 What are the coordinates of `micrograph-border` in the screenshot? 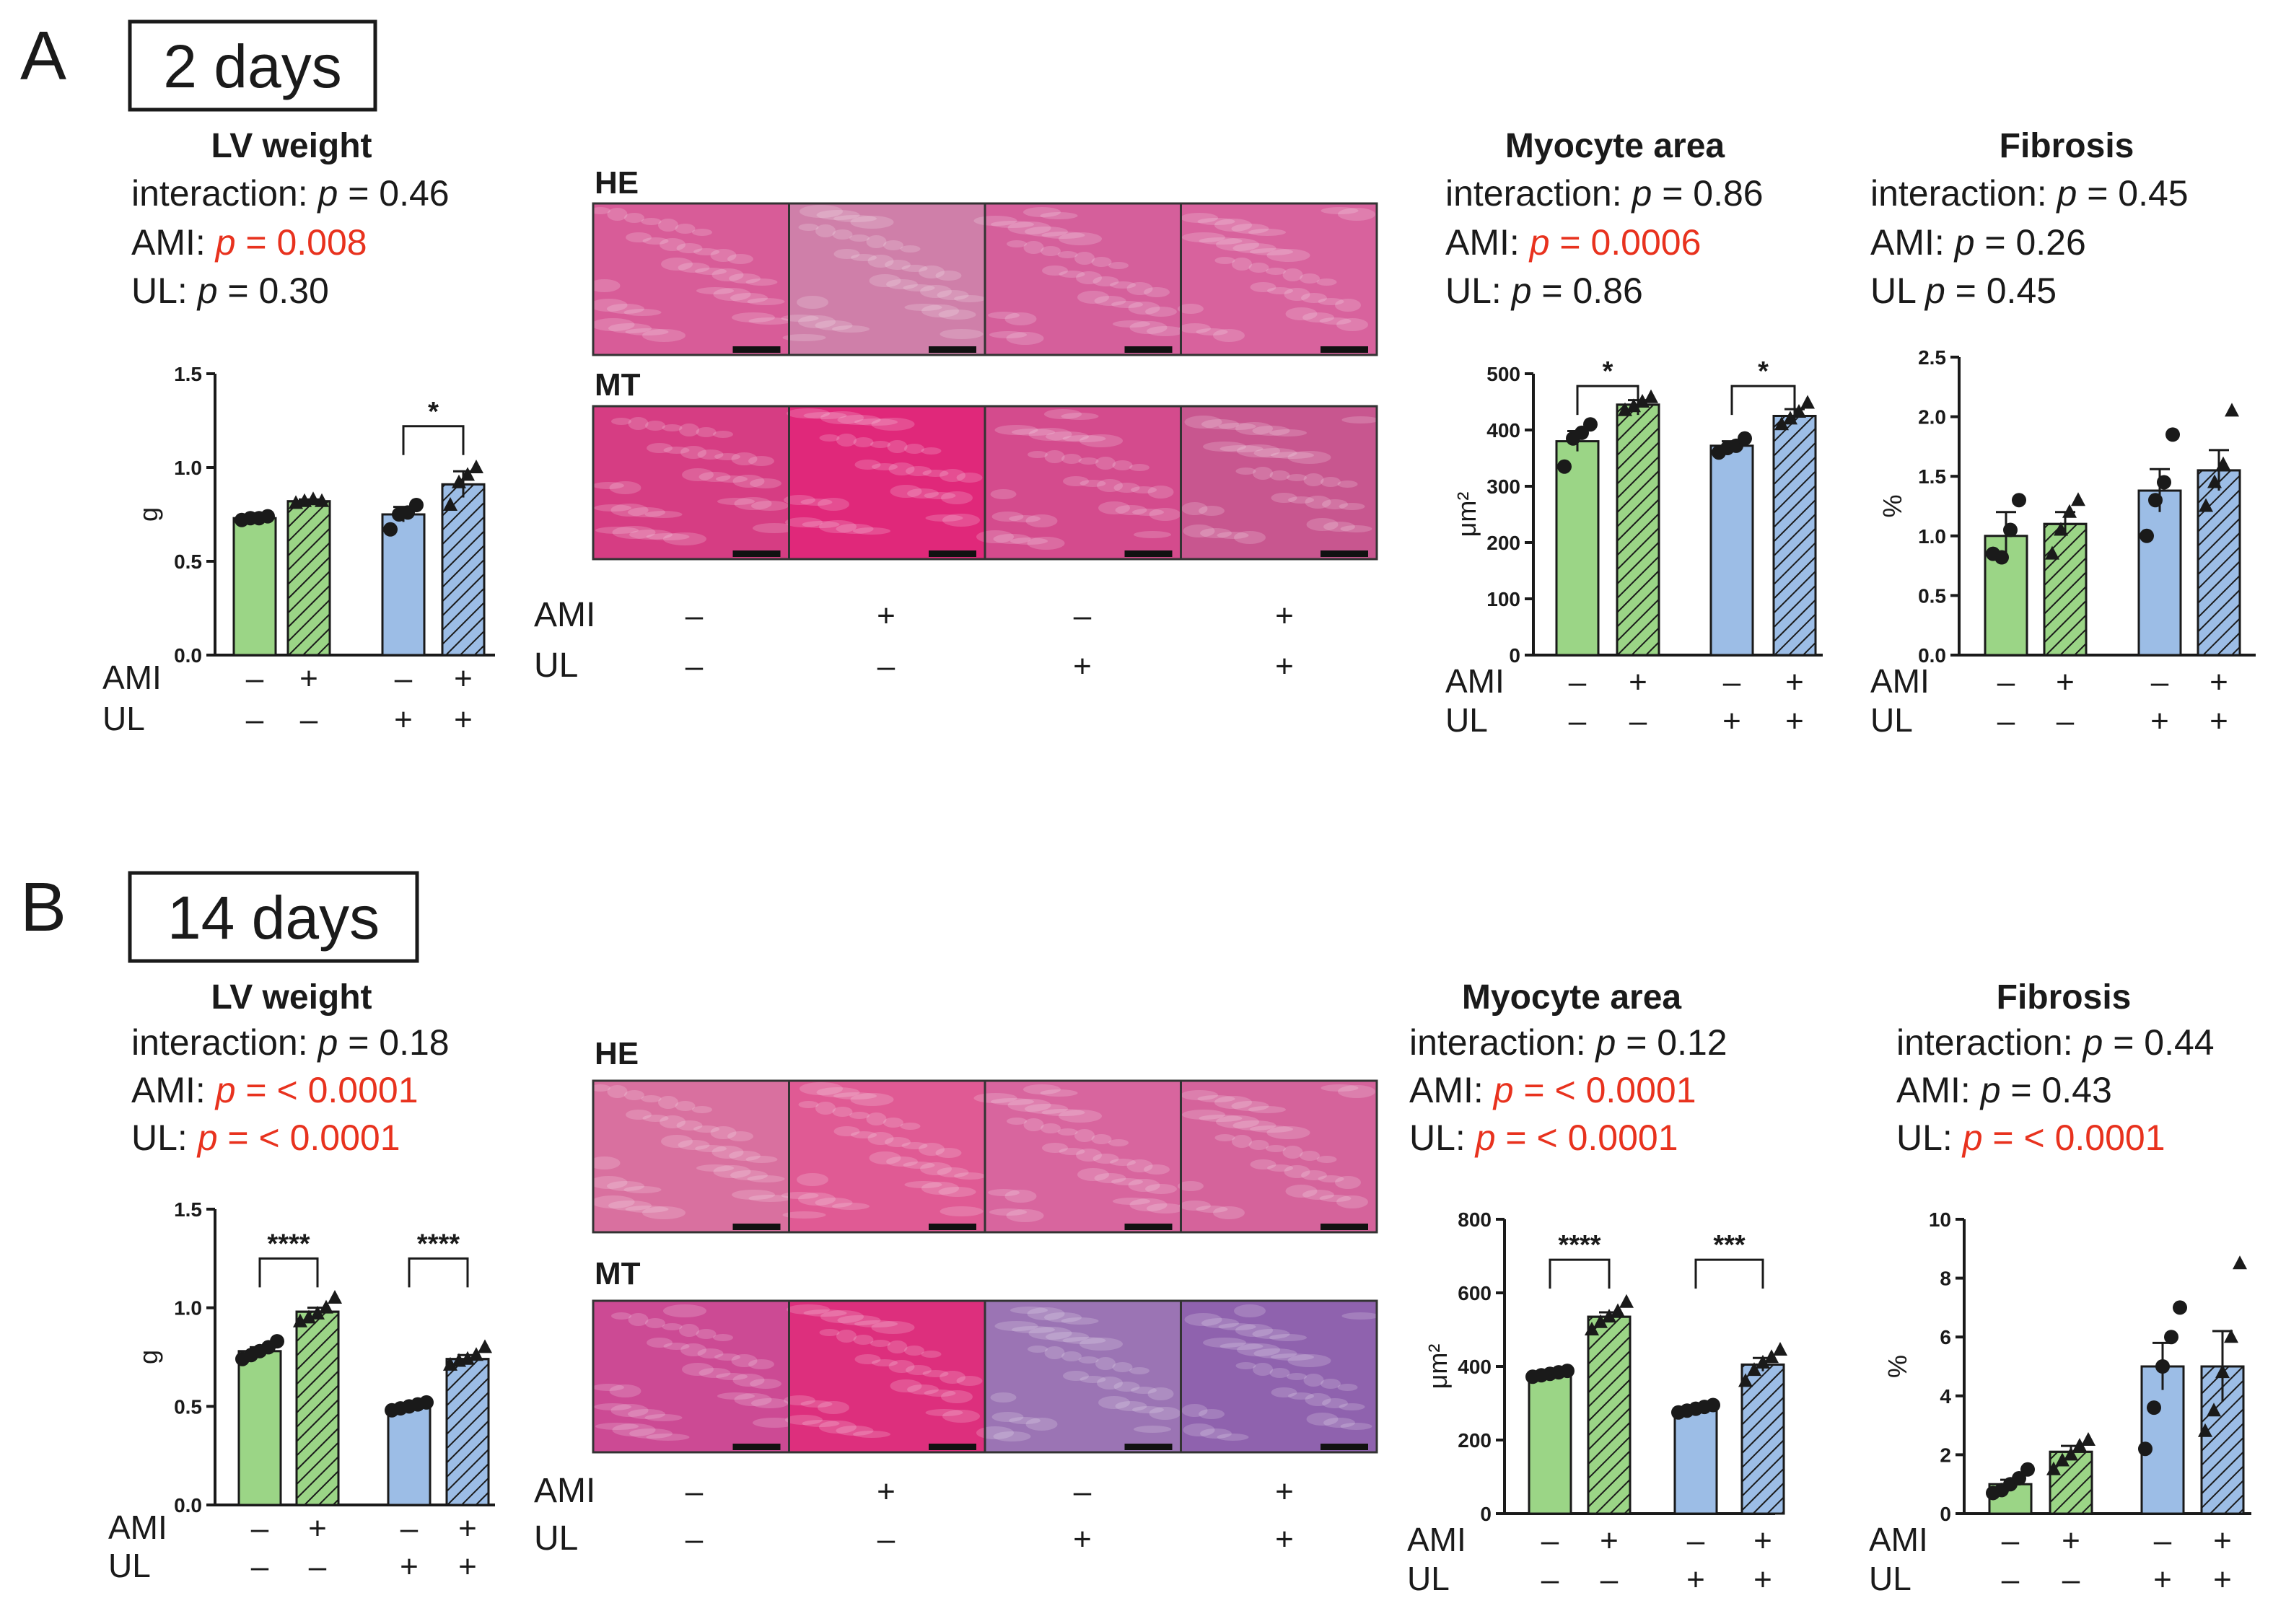 It's located at (1279, 483).